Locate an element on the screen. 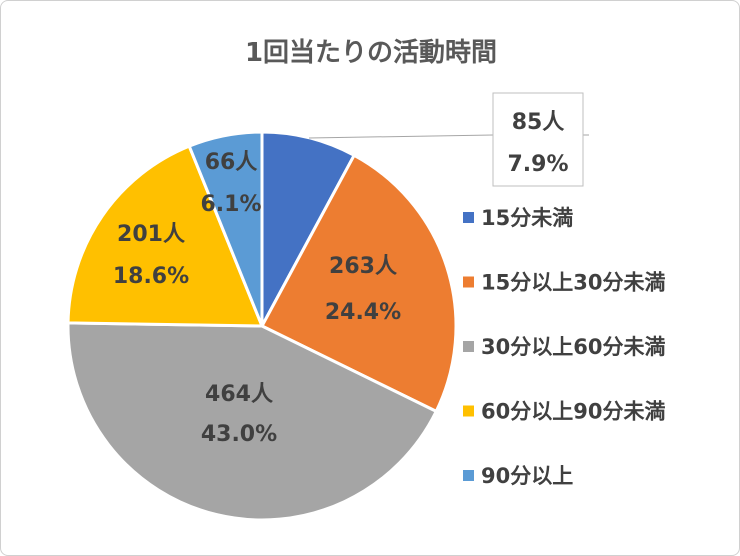  legend-label: 60分以上90分未満 is located at coordinates (573, 412).